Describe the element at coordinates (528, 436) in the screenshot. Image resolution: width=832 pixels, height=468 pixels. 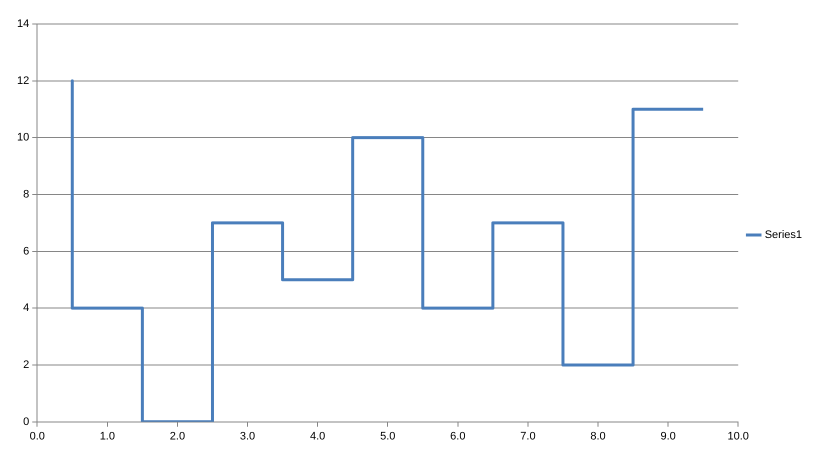
I see `x-tick-label: 7.0` at that location.